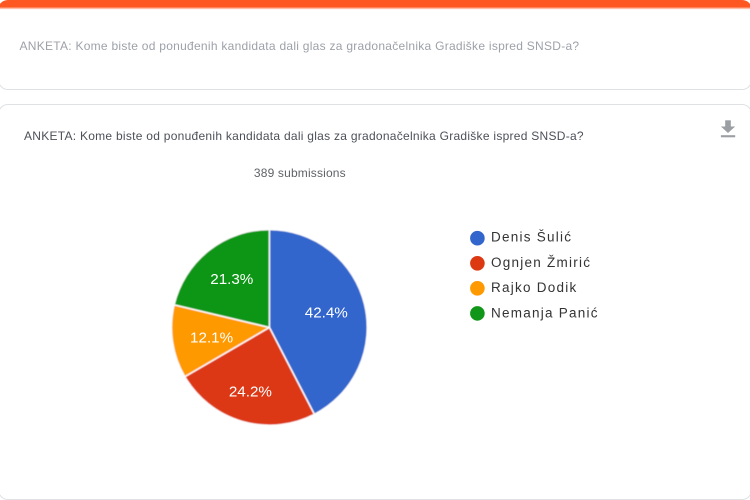  Describe the element at coordinates (326, 313) in the screenshot. I see `svg-text: 42.4%` at that location.